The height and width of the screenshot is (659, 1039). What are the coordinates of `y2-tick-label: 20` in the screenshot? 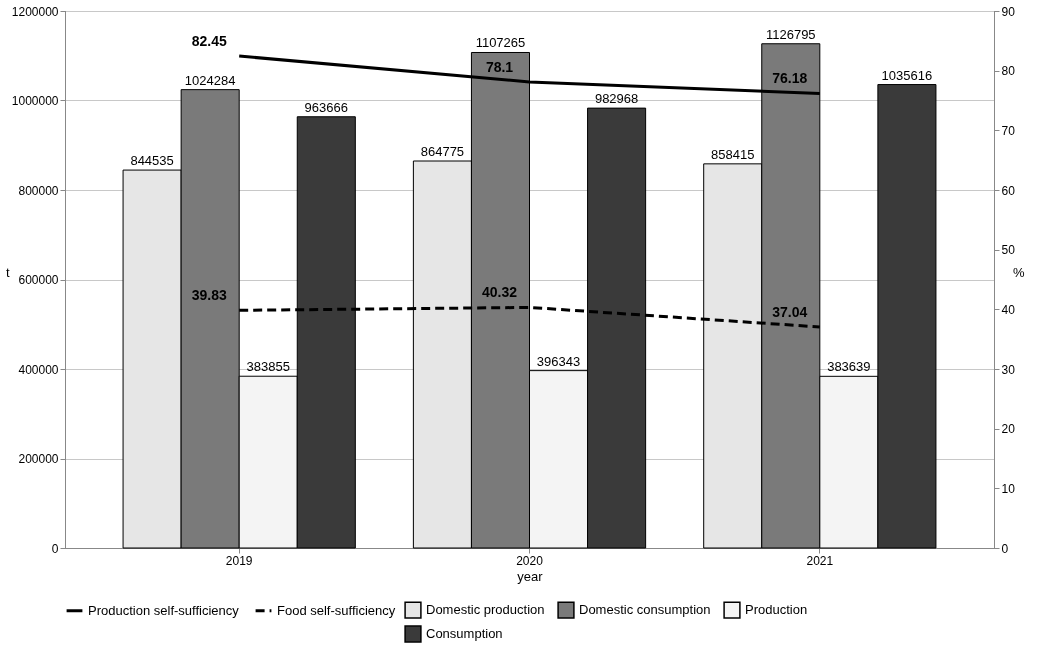 It's located at (1008, 429).